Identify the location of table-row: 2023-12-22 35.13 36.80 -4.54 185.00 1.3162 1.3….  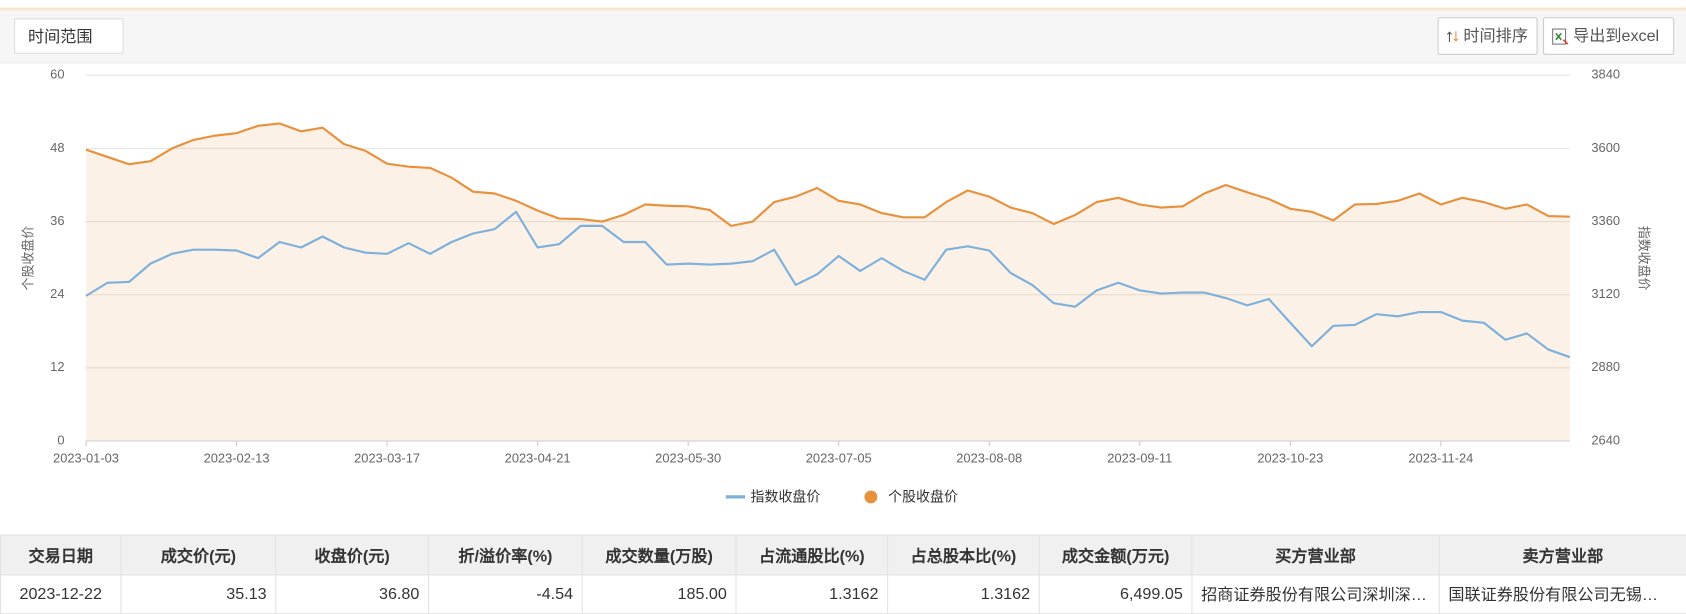
(843, 594).